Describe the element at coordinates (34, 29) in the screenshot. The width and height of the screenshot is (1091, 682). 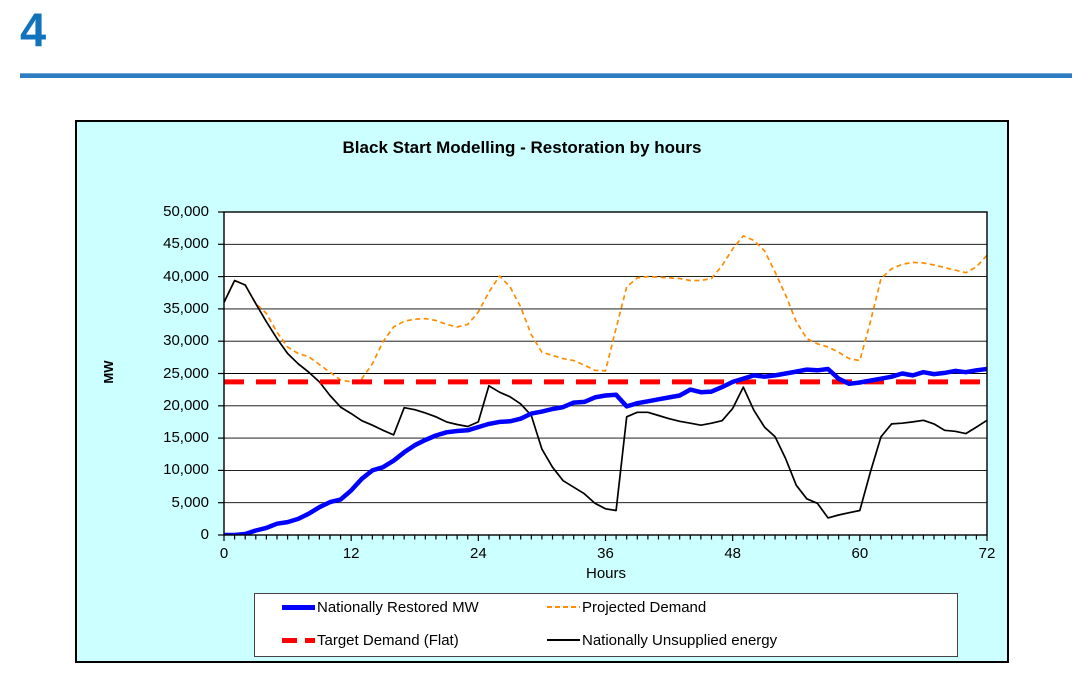
I see `slide-number: 4` at that location.